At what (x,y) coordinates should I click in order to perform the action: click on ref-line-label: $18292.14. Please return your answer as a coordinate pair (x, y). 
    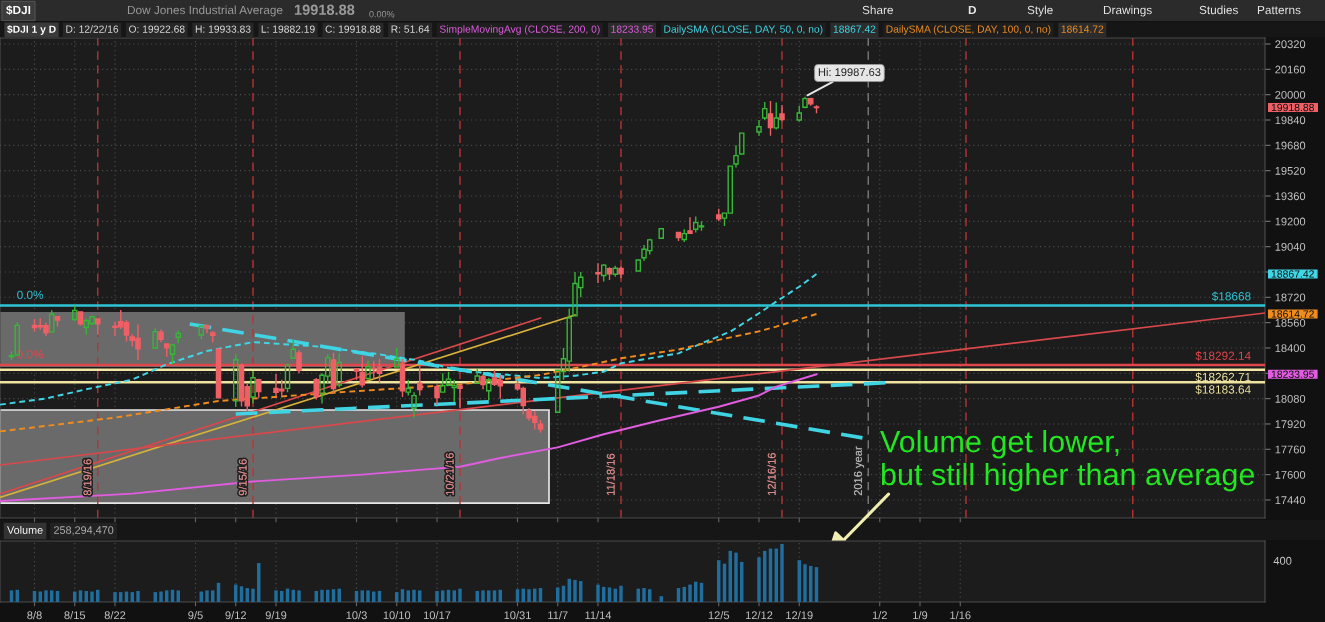
    Looking at the image, I should click on (1223, 356).